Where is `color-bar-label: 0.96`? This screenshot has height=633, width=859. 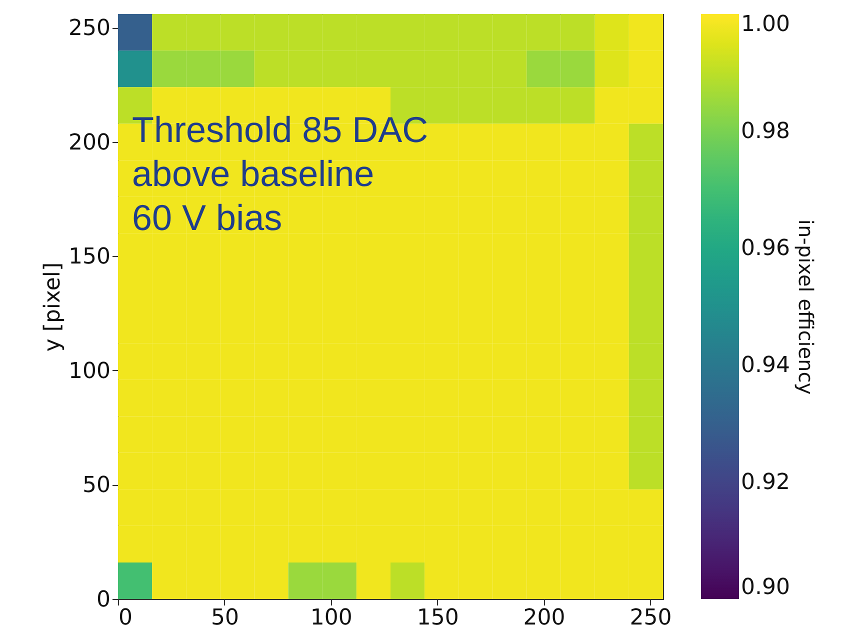 color-bar-label: 0.96 is located at coordinates (765, 248).